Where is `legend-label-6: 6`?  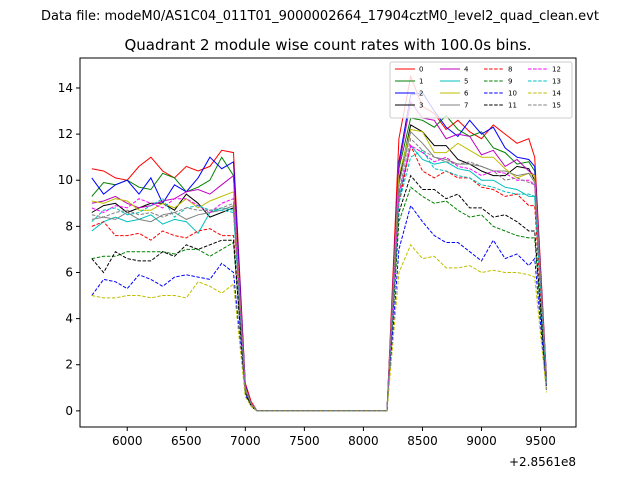 legend-label-6: 6 is located at coordinates (466, 94).